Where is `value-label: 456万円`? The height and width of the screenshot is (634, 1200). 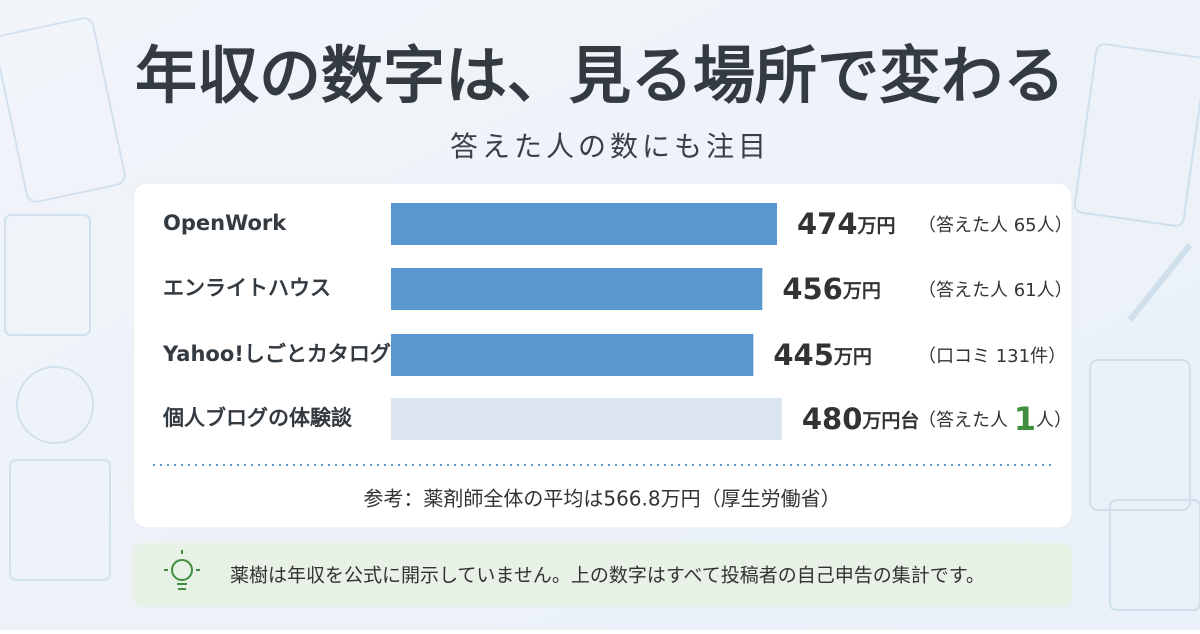 value-label: 456万円 is located at coordinates (831, 289).